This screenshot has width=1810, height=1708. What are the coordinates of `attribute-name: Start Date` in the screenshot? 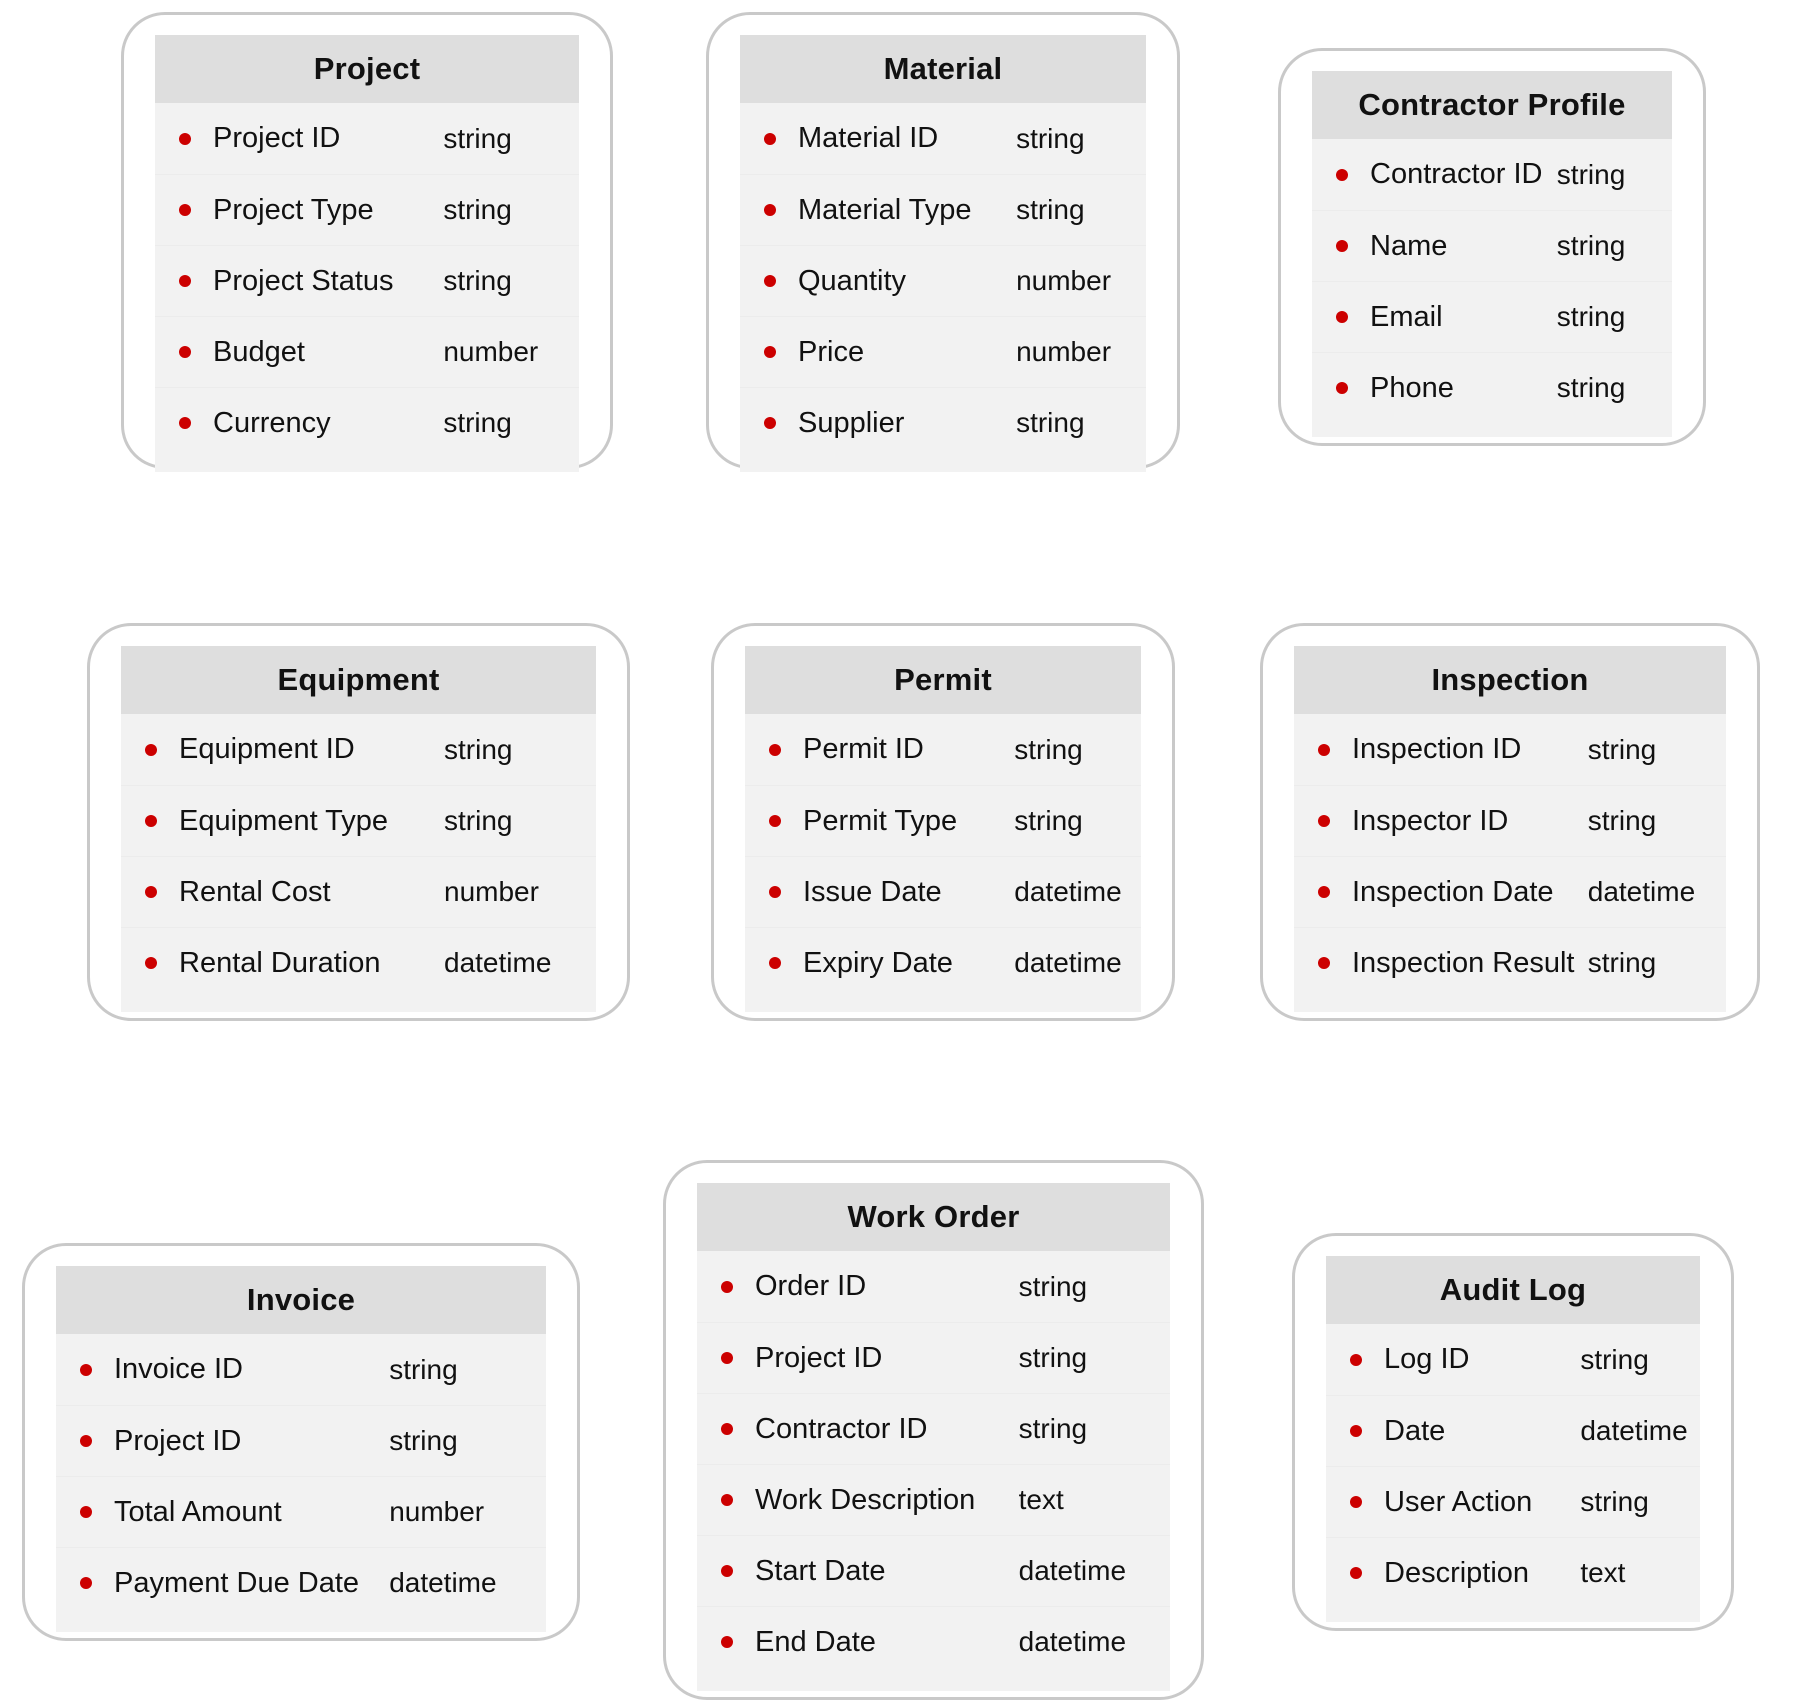 It's located at (820, 1570).